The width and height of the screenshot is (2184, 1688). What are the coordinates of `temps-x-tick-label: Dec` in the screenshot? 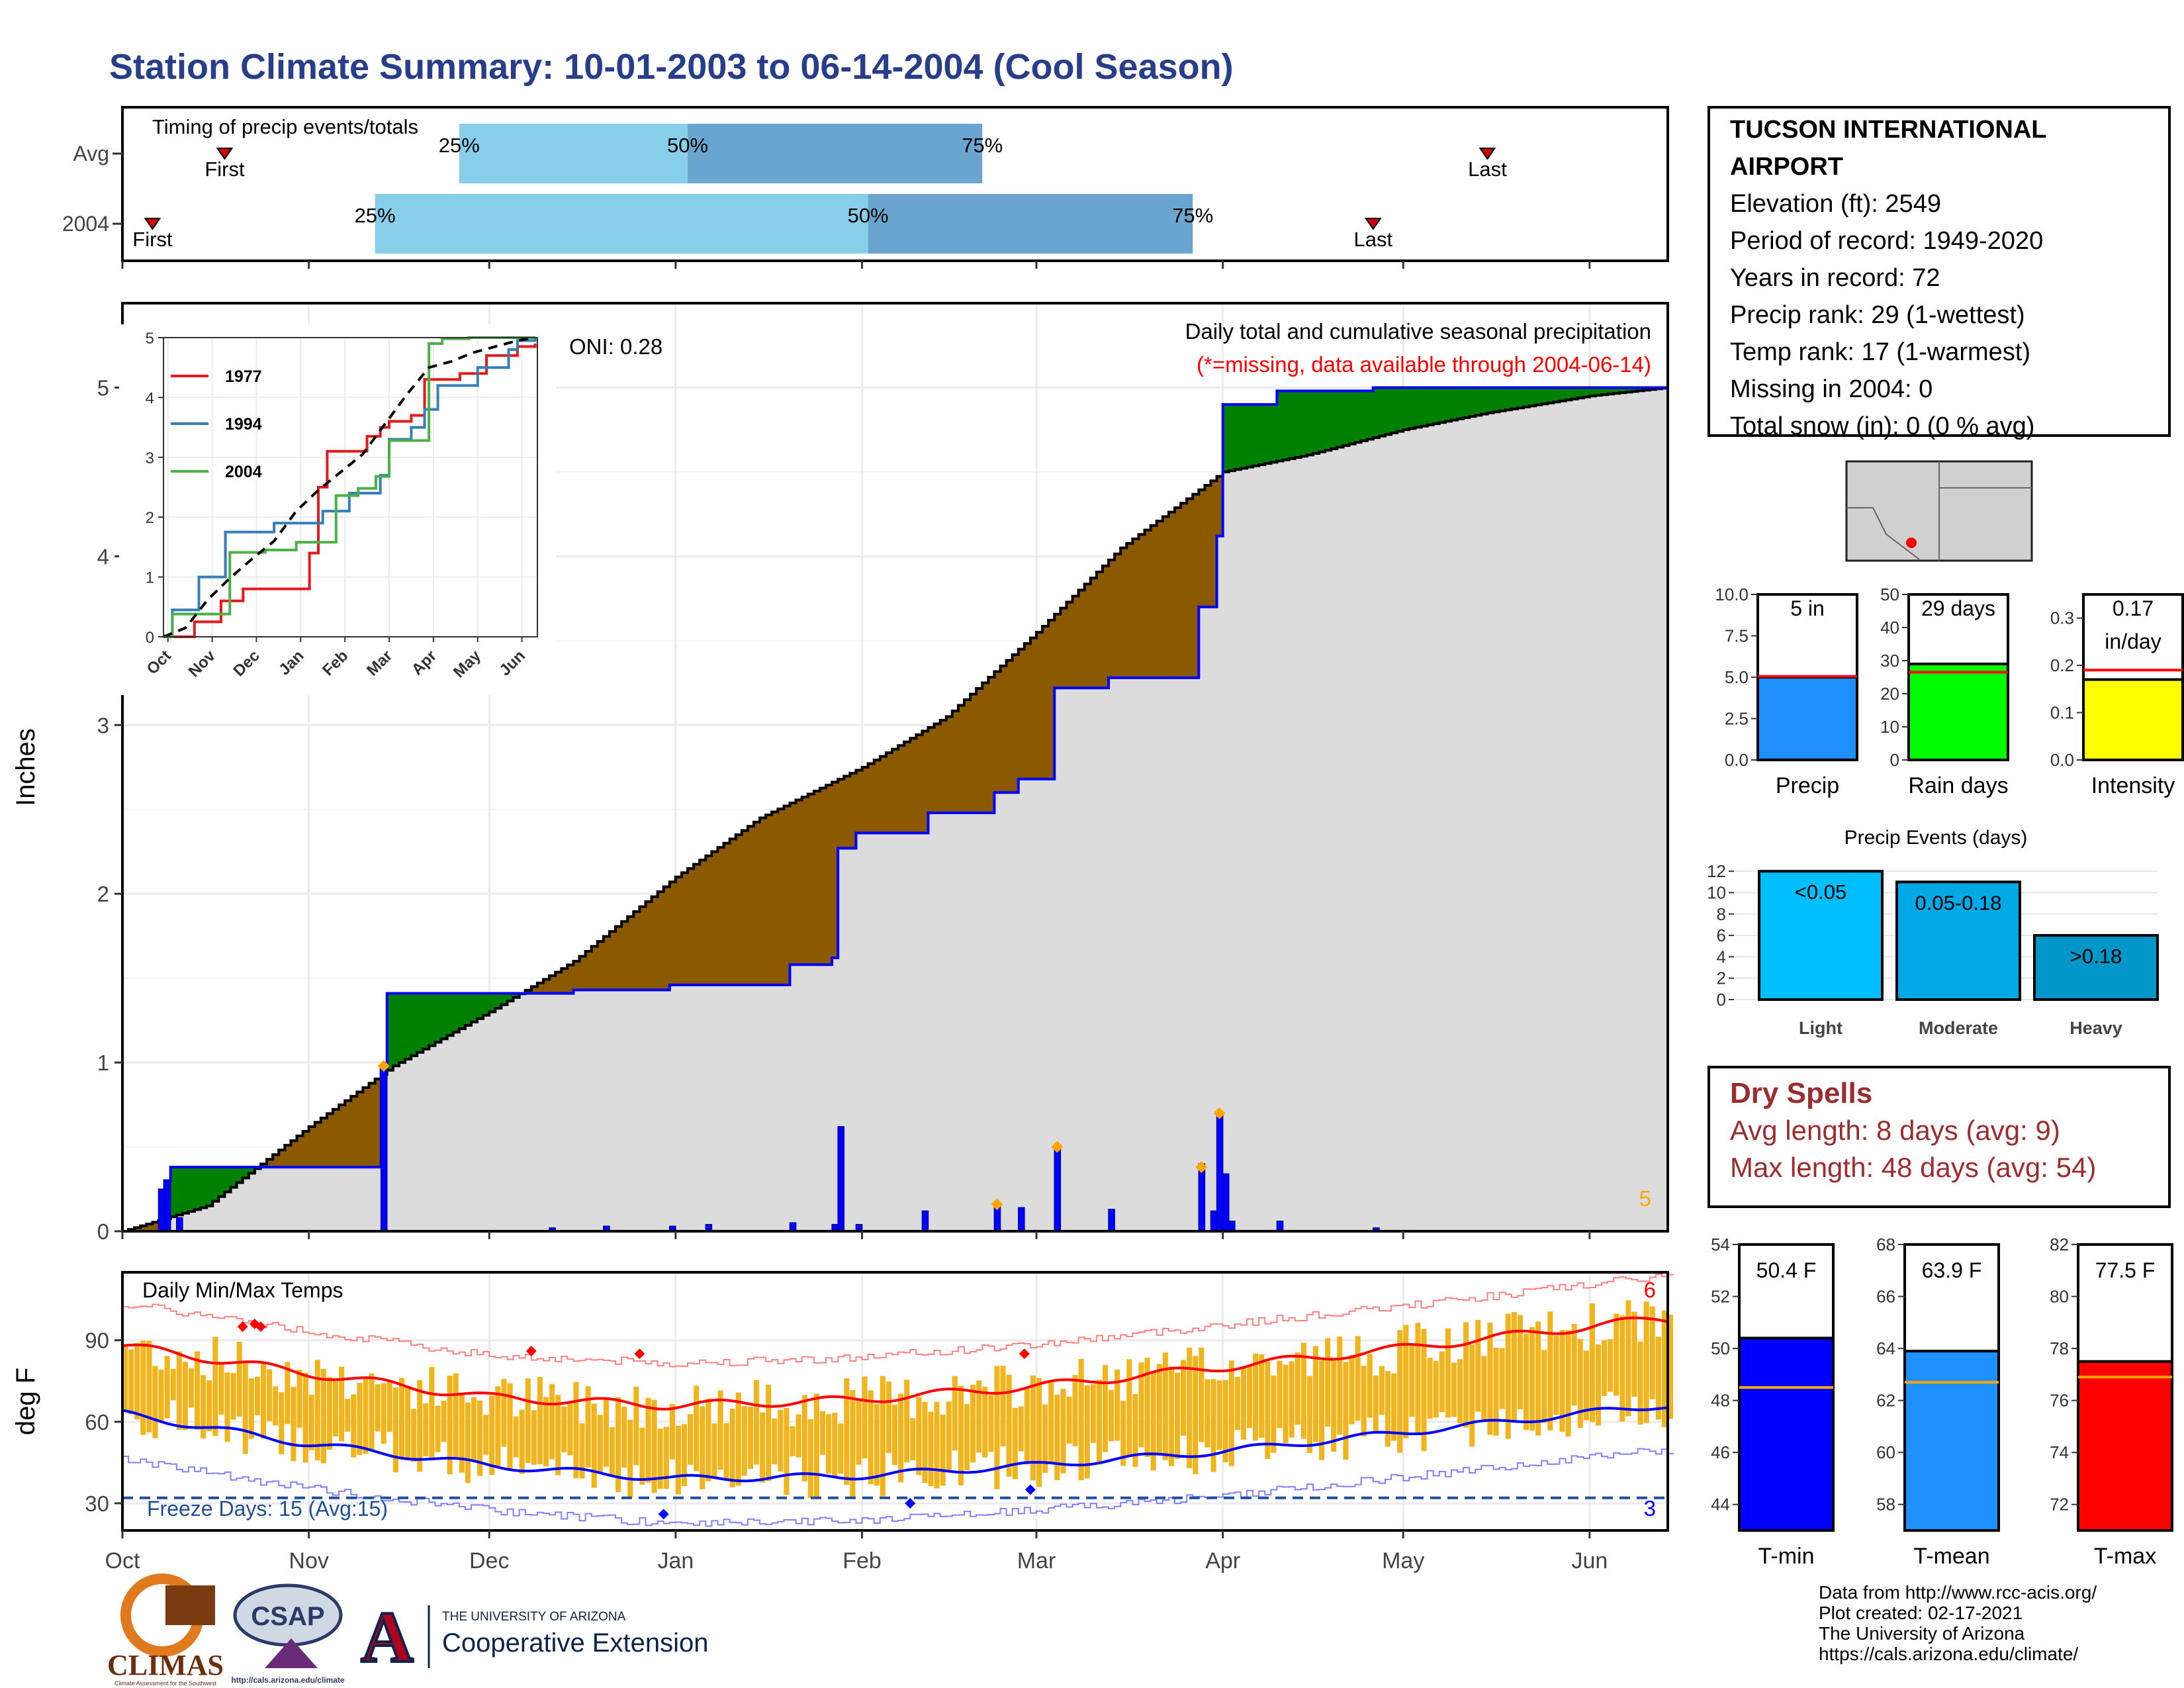 It's located at (489, 1560).